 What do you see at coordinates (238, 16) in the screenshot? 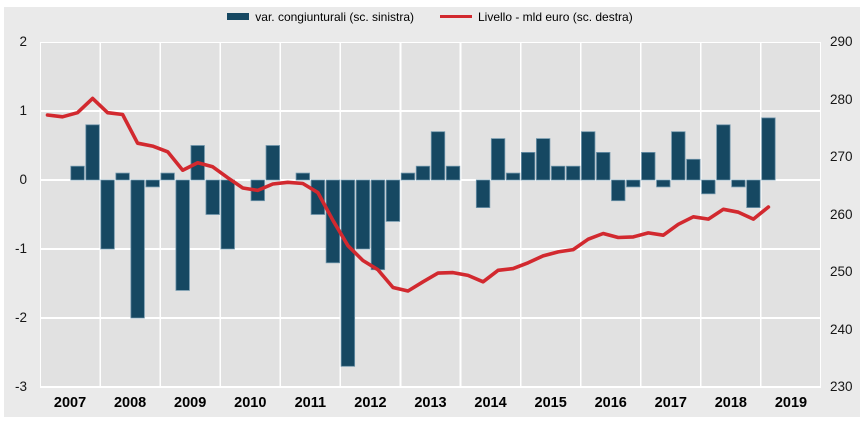
I see `bar-series-swatch-icon` at bounding box center [238, 16].